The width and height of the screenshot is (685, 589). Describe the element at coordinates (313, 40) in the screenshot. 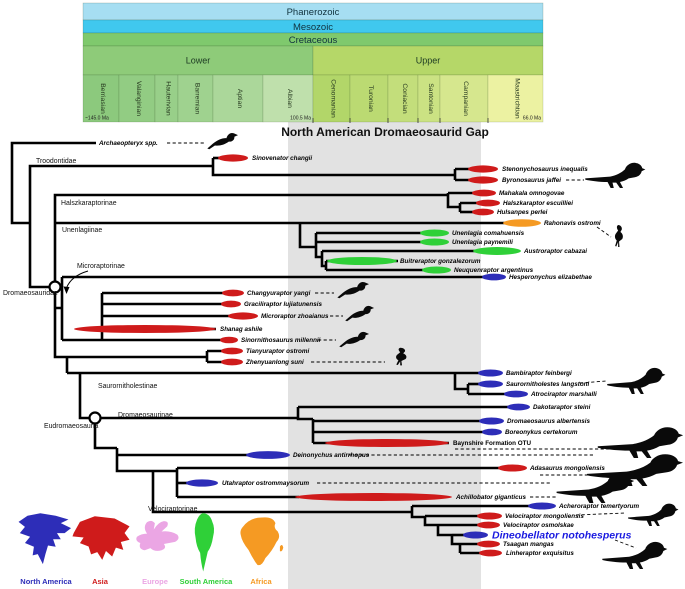

I see `era-label: Cretaceous` at that location.